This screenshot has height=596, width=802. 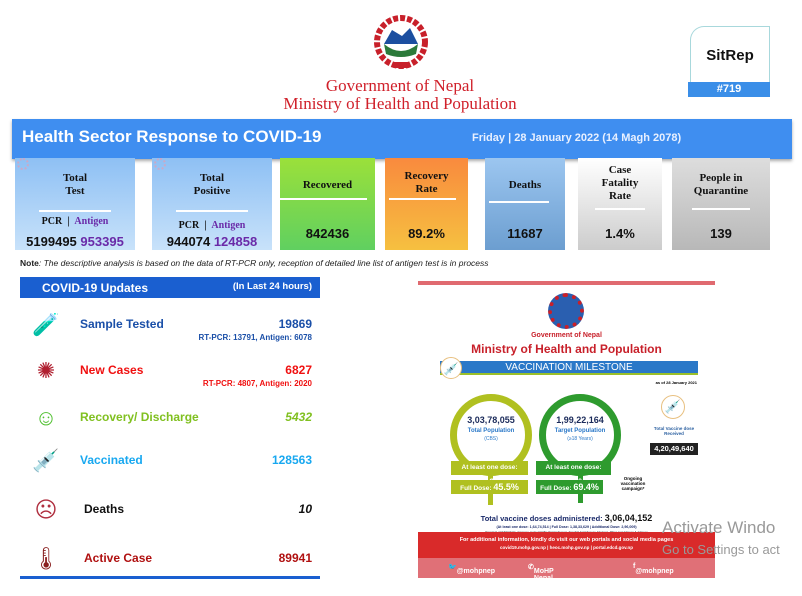 I want to click on administered-label: Total vaccine doses administered:, so click(x=541, y=518).